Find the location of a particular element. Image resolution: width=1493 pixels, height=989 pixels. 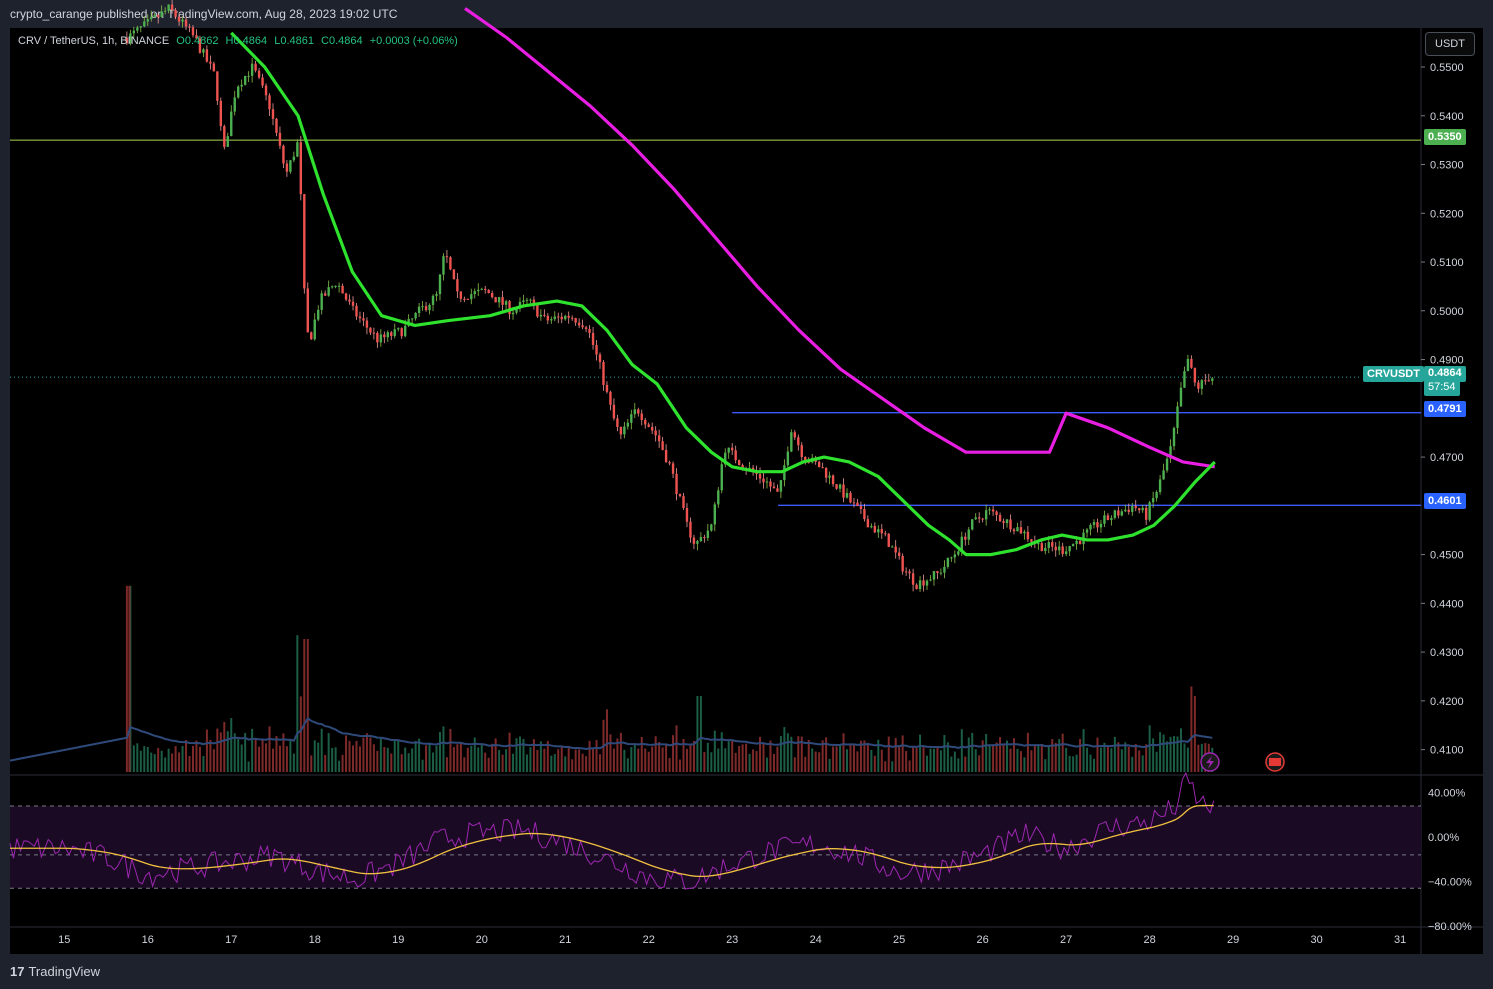

osc-tick-label-0: 40.00% is located at coordinates (1447, 794).